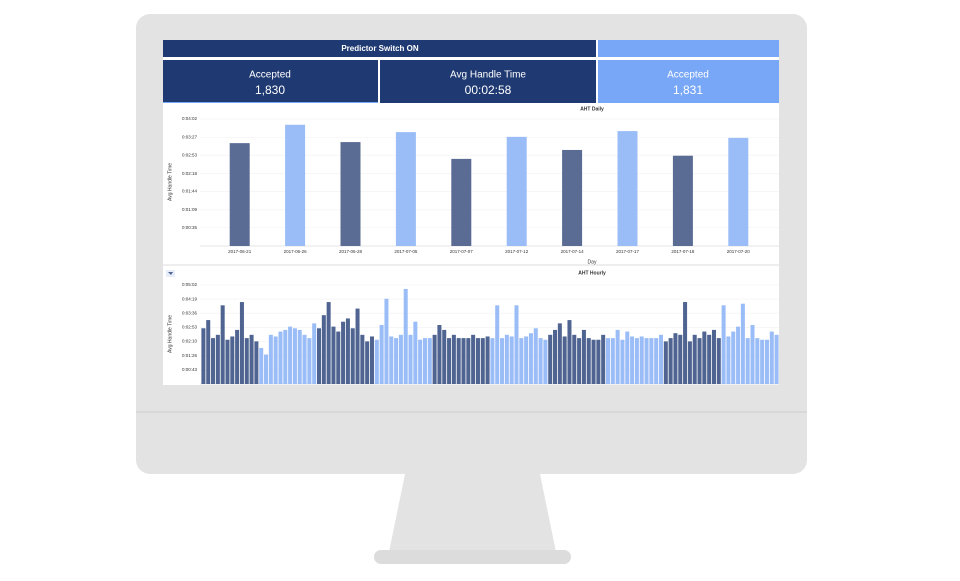 Image resolution: width=960 pixels, height=581 pixels. What do you see at coordinates (472, 513) in the screenshot?
I see `monitor-stand` at bounding box center [472, 513].